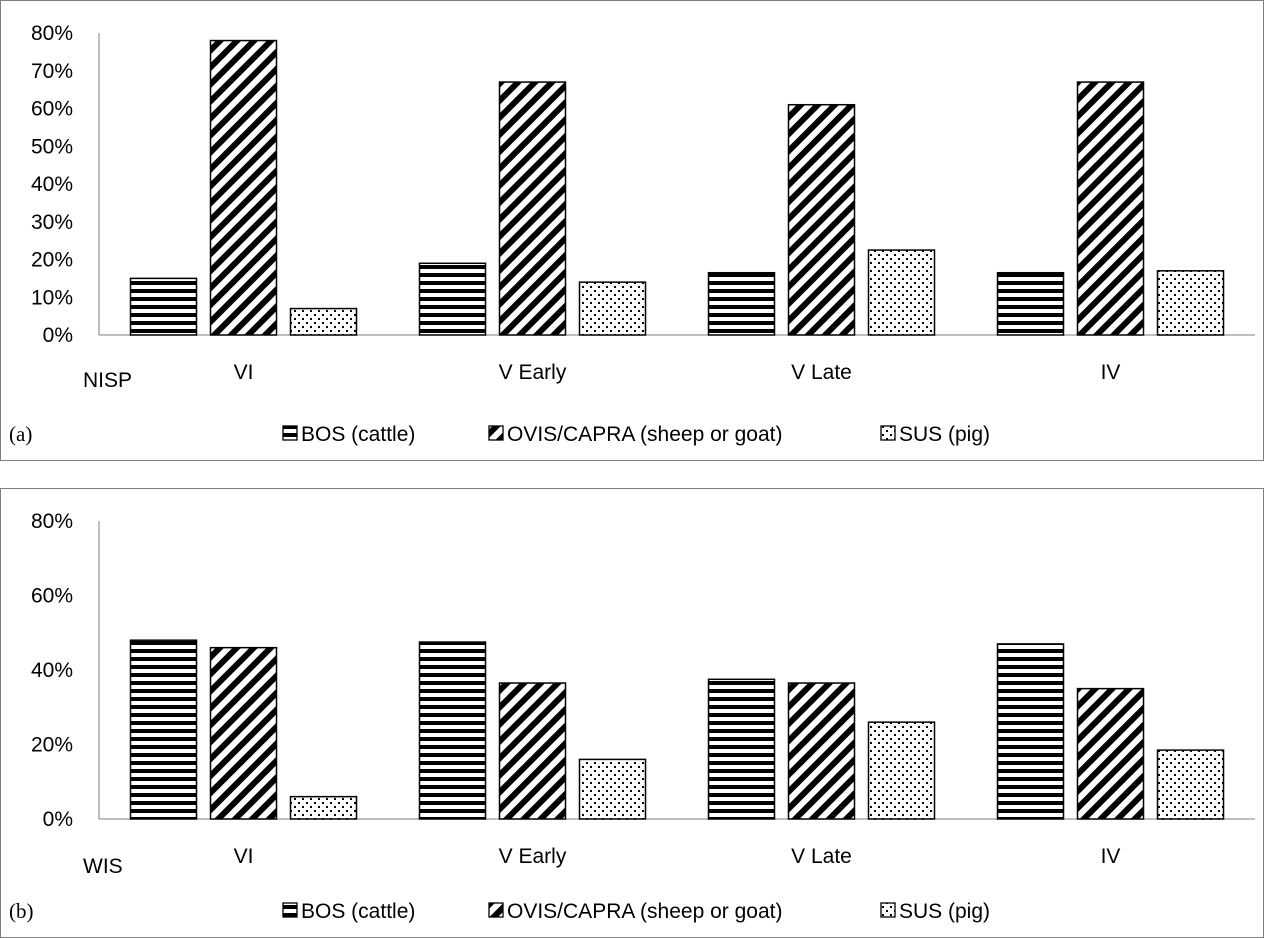  What do you see at coordinates (52, 146) in the screenshot?
I see `y-tick-label: 50%` at bounding box center [52, 146].